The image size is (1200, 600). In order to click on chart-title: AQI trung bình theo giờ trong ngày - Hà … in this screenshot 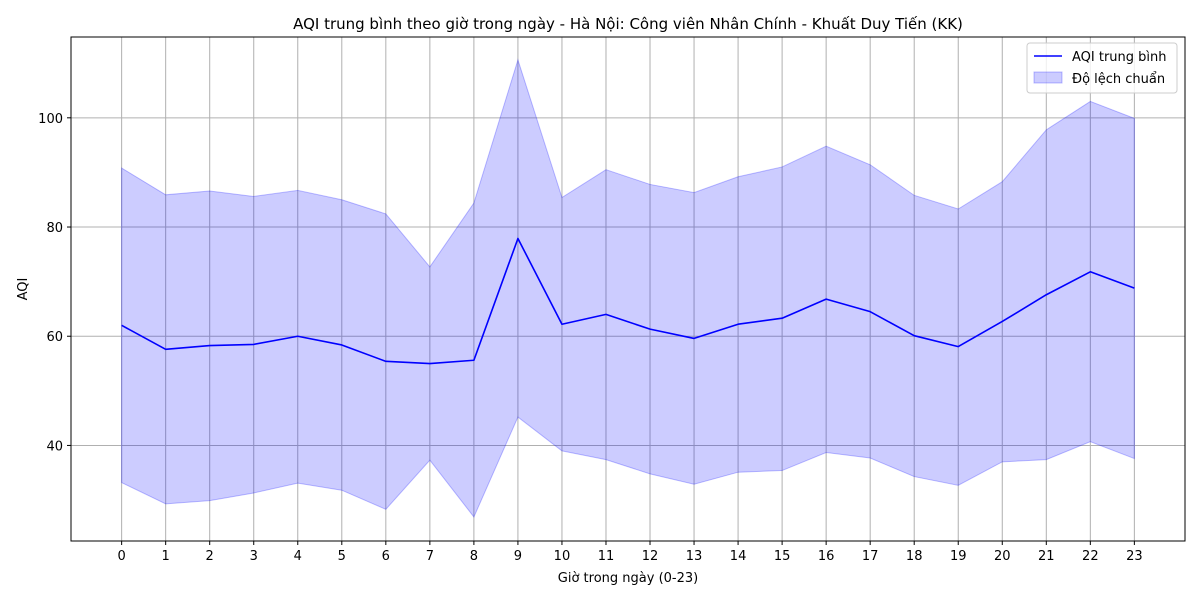, I will do `click(628, 24)`.